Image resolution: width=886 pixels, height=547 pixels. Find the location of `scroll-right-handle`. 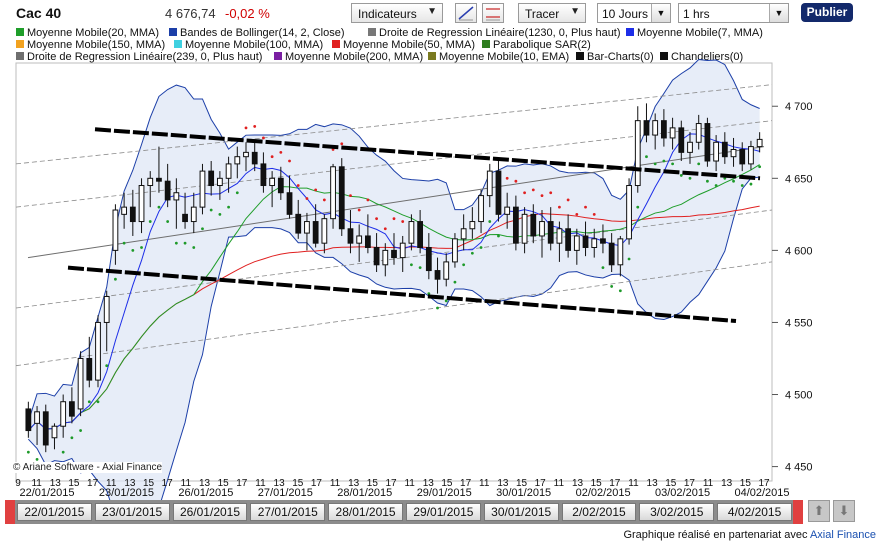

scroll-right-handle is located at coordinates (798, 512).